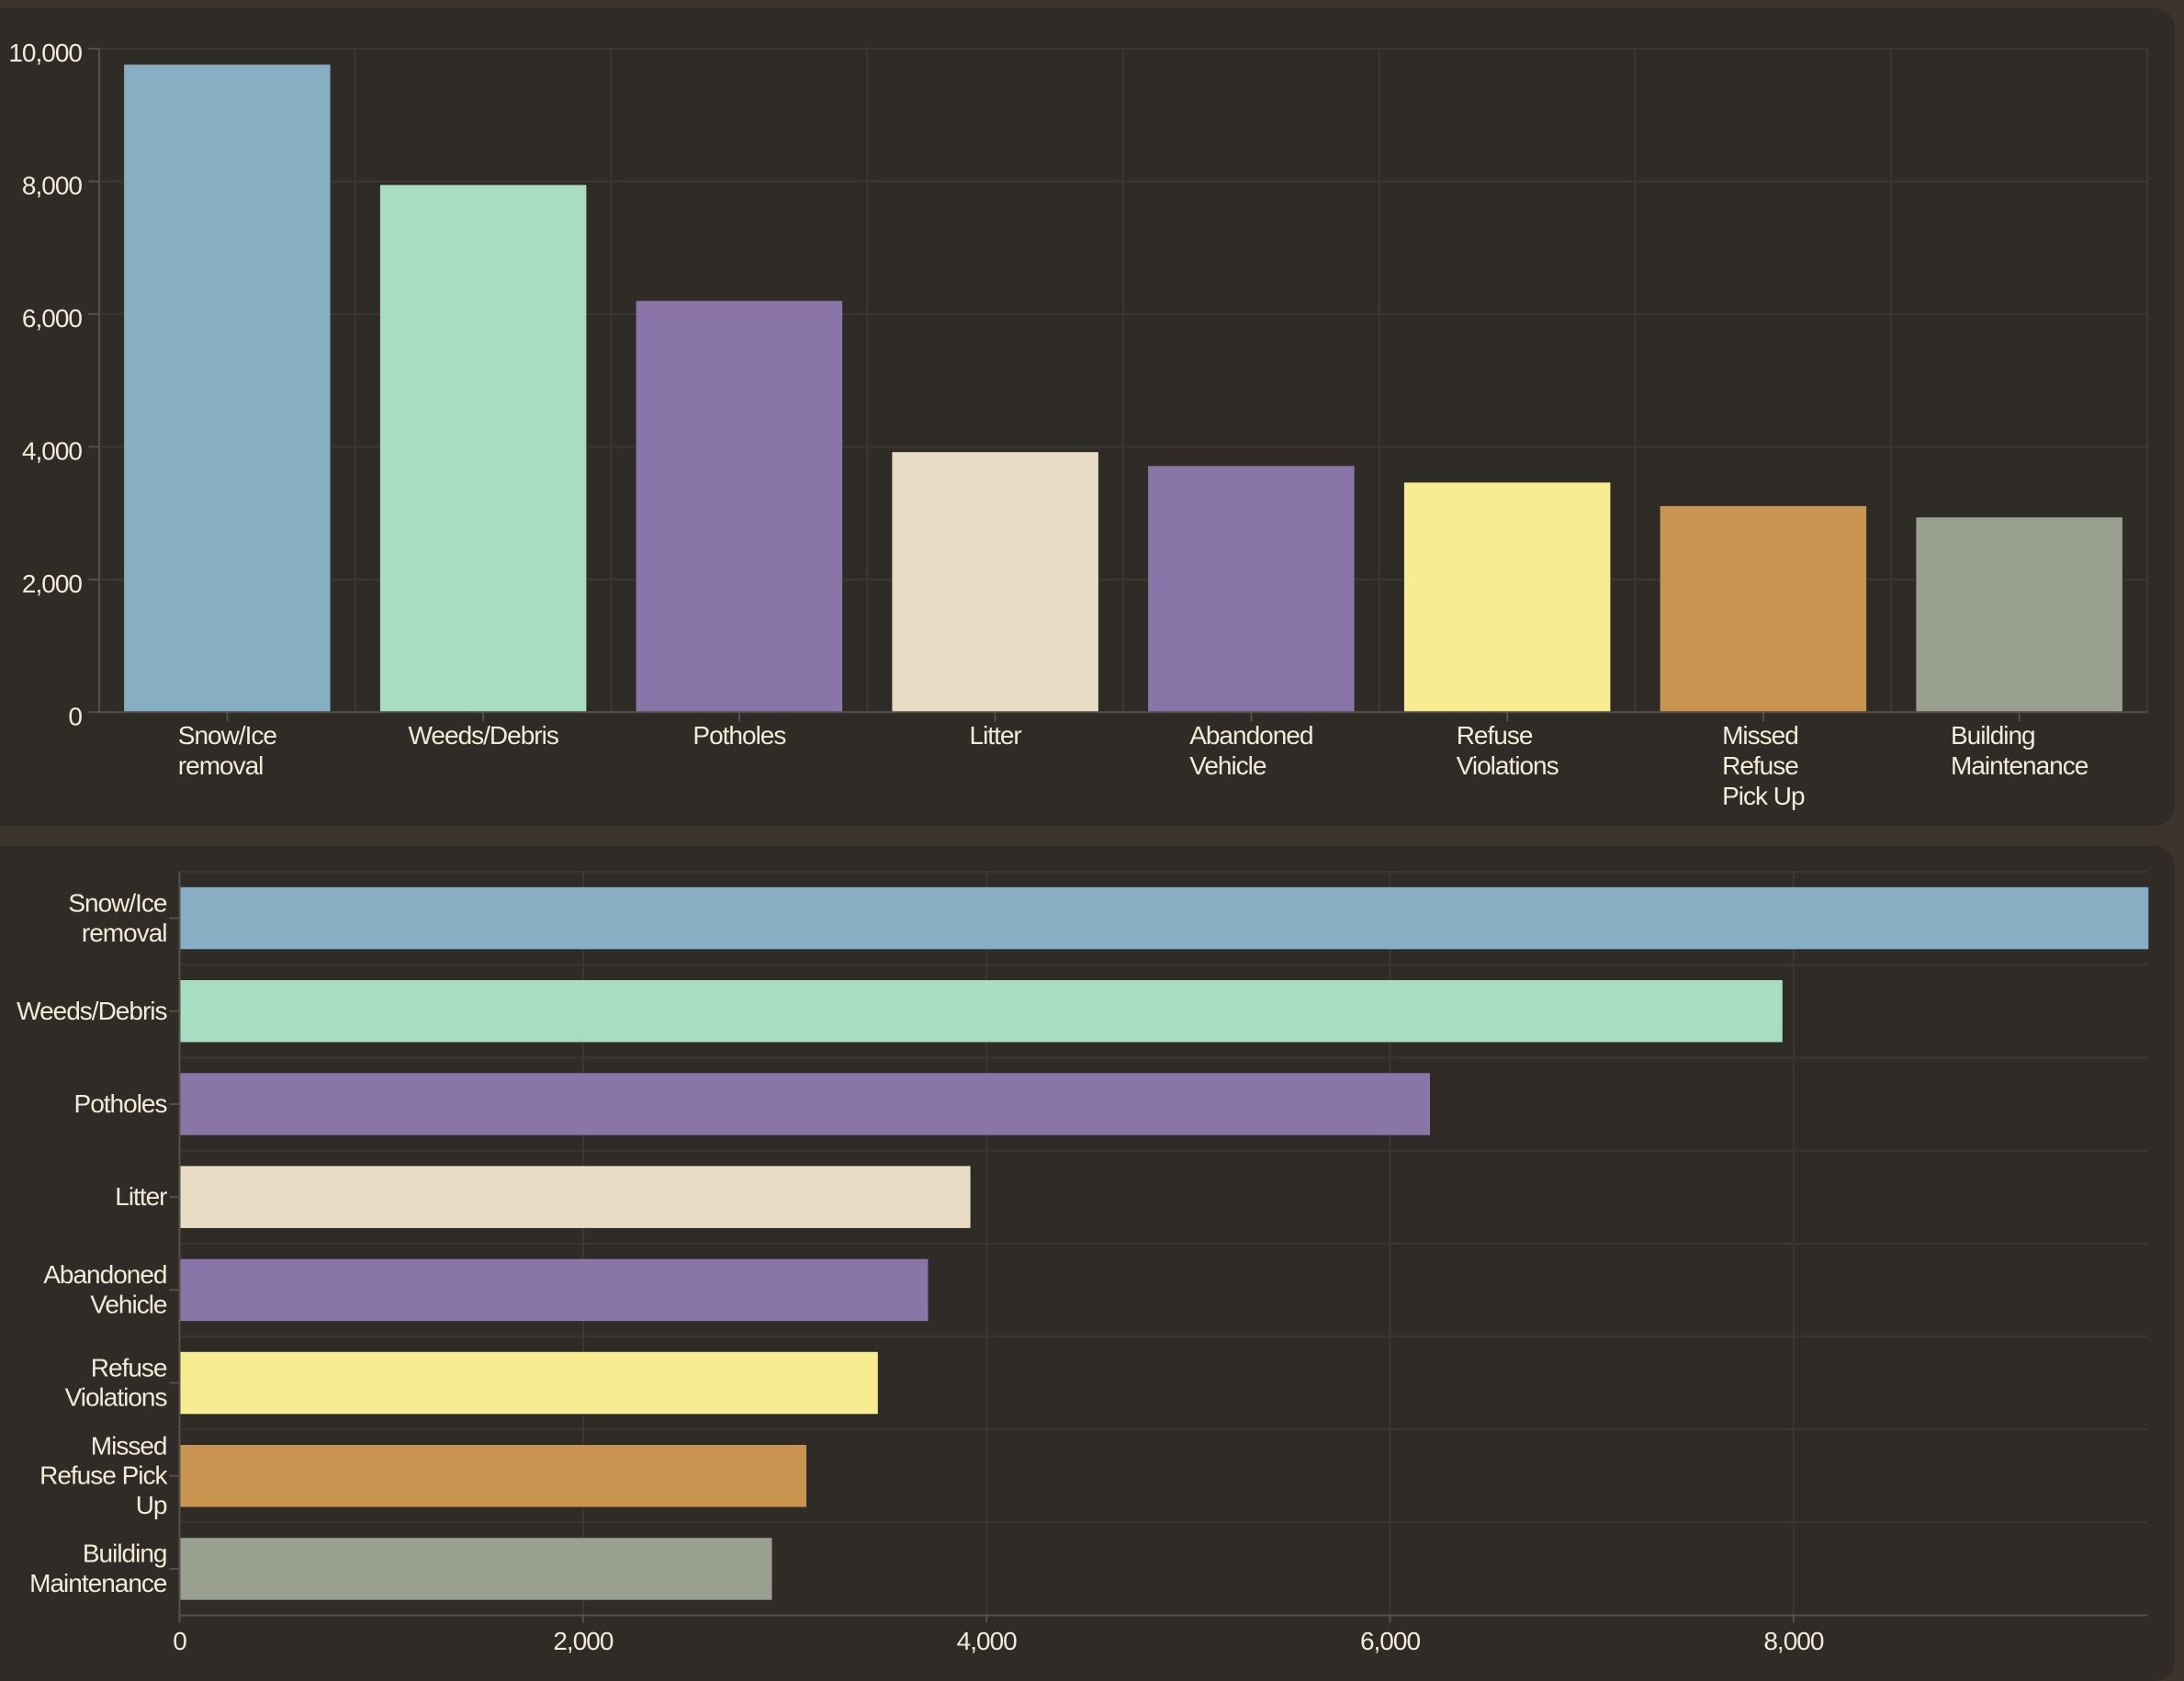  Describe the element at coordinates (151, 1505) in the screenshot. I see `svg-text: Up` at that location.